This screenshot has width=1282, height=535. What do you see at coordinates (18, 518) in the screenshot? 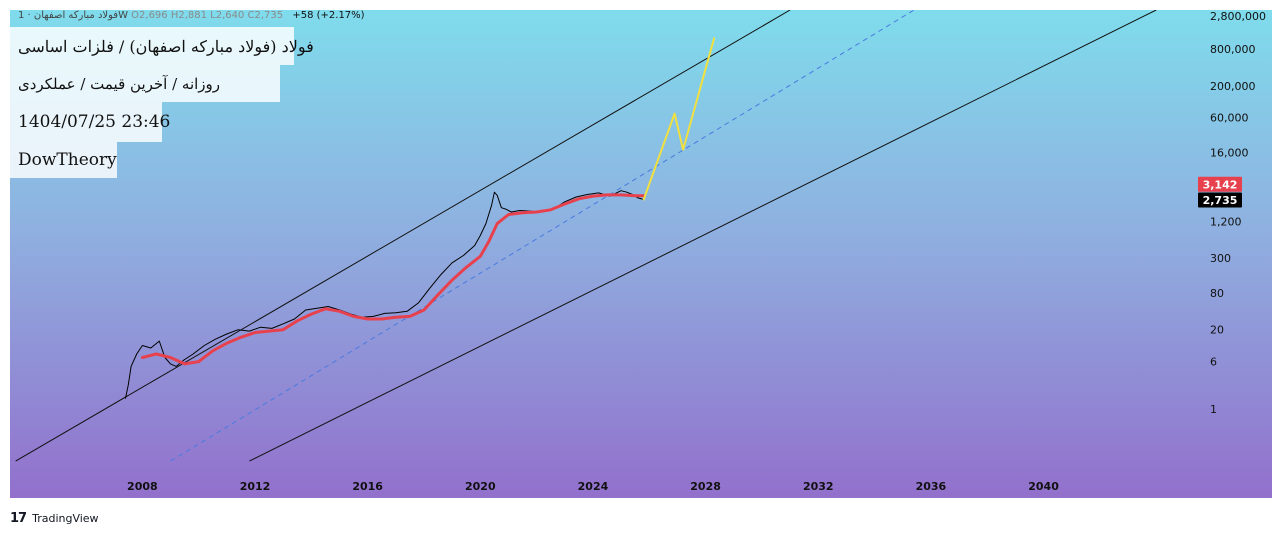
I see `tradingview-logo-icon: 17` at bounding box center [18, 518].